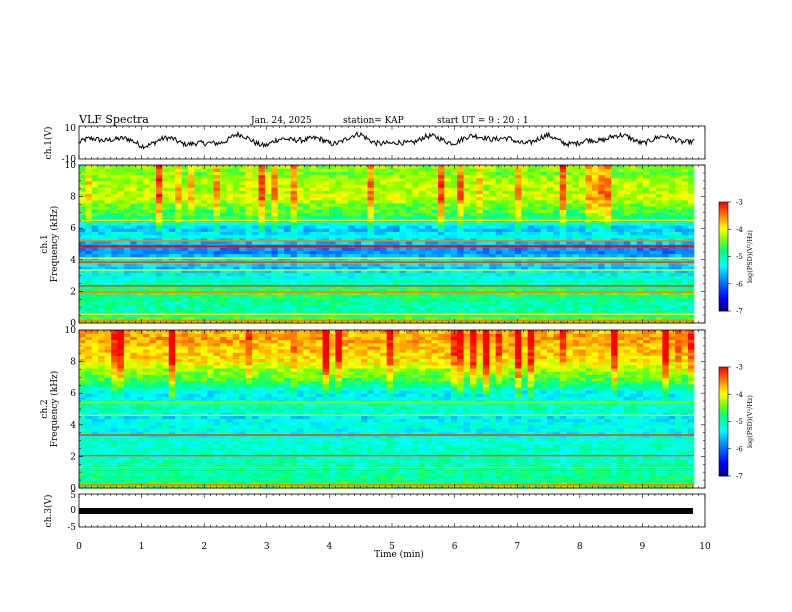 The height and width of the screenshot is (612, 792). I want to click on spectrogram-band-line, so click(387, 262).